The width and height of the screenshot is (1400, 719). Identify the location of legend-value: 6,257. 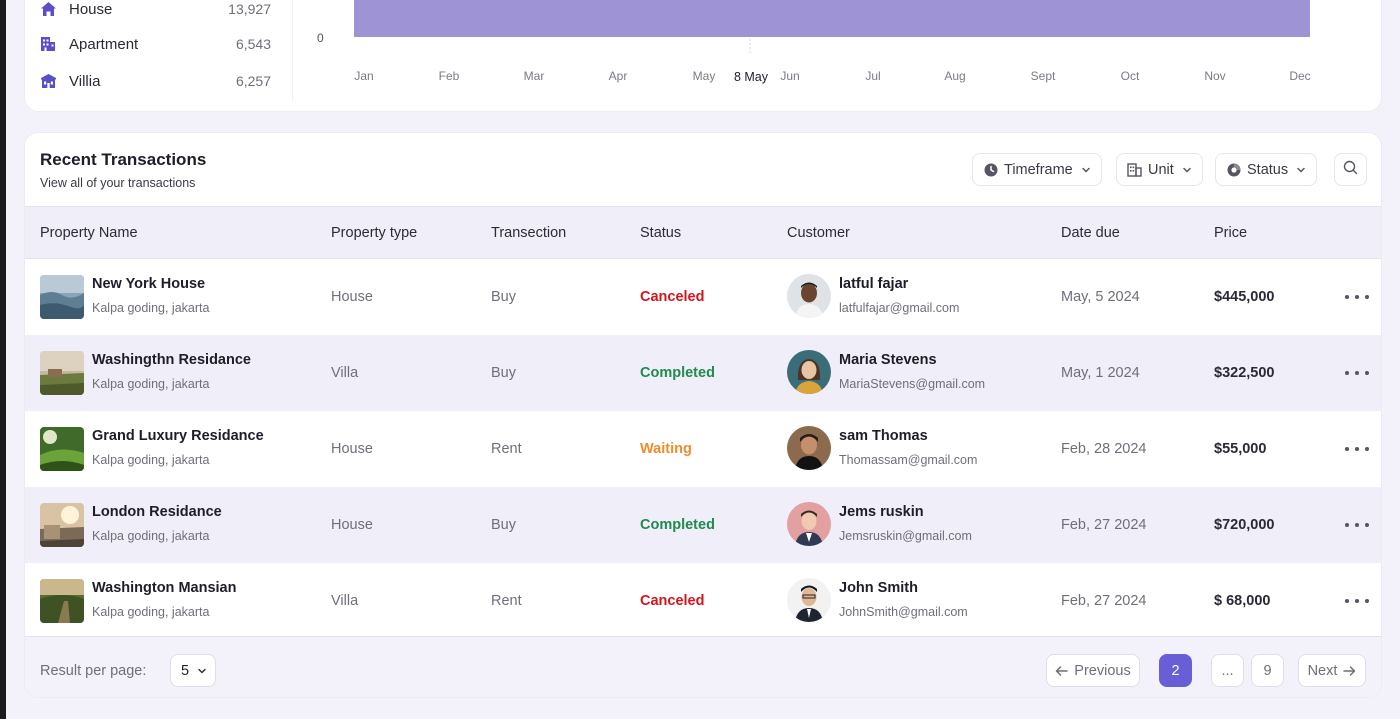
(253, 81).